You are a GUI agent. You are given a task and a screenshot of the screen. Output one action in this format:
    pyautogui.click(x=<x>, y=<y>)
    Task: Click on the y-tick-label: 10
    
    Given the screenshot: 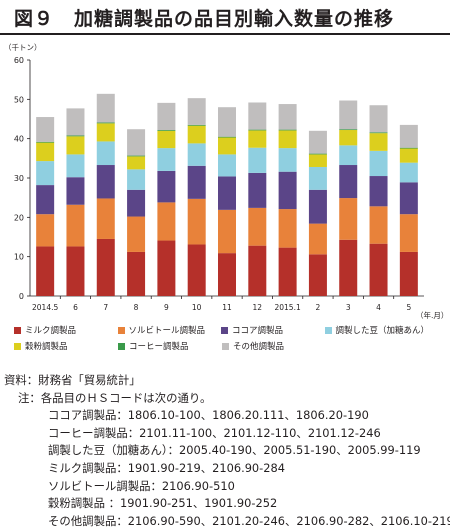 What is the action you would take?
    pyautogui.click(x=19, y=257)
    